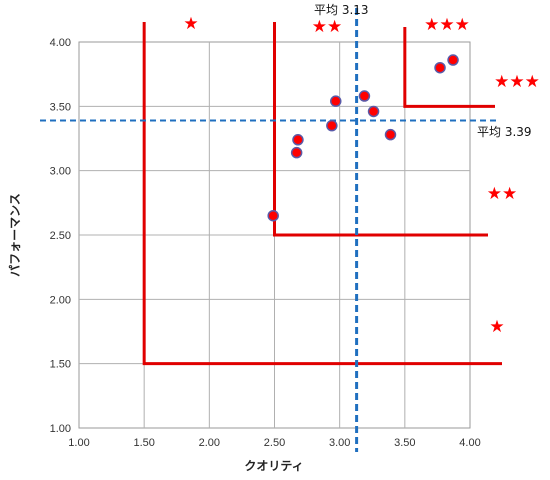 This screenshot has height=480, width=550. What do you see at coordinates (504, 132) in the screenshot?
I see `average-y-label: 平均 3.39` at bounding box center [504, 132].